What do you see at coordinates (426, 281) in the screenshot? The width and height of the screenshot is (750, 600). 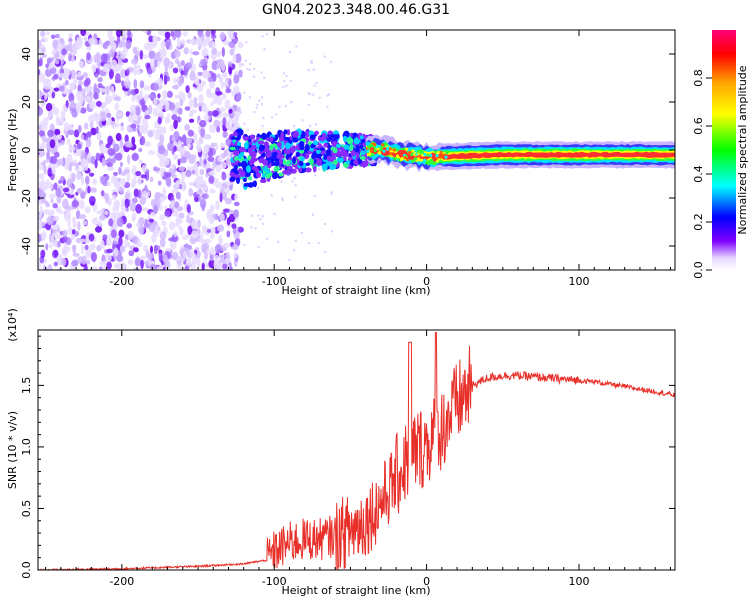 I see `x-tick-label: 0` at bounding box center [426, 281].